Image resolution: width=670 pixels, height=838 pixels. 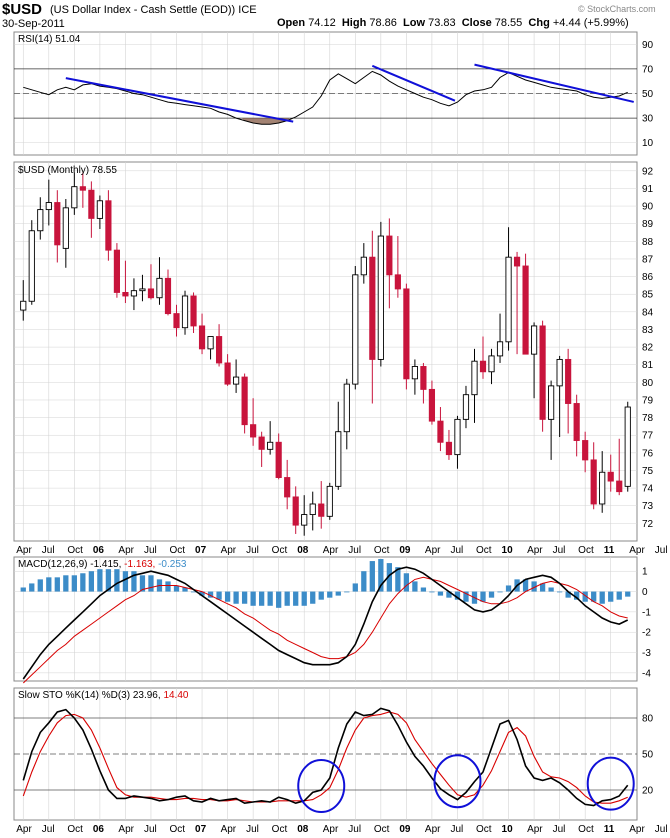 What do you see at coordinates (648, 383) in the screenshot?
I see `price-tick-label: 80` at bounding box center [648, 383].